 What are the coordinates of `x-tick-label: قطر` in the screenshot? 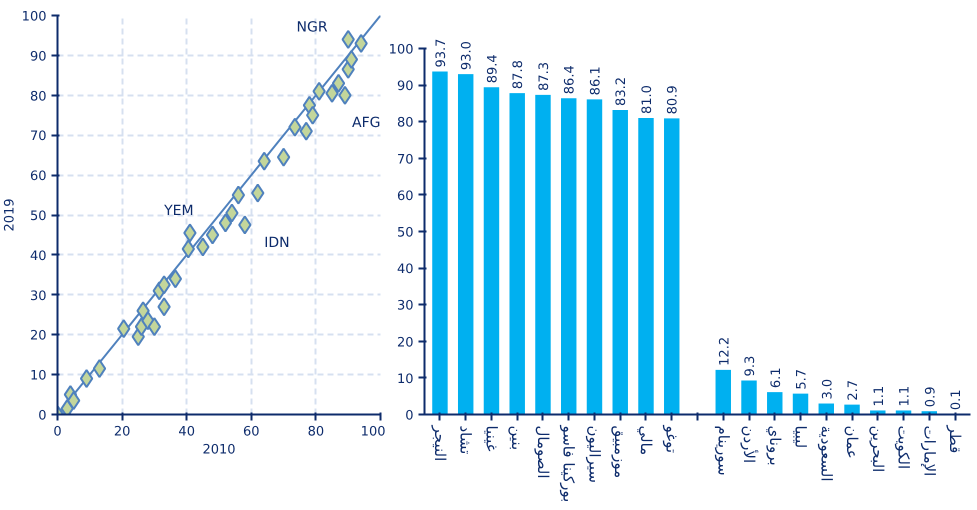 It's located at (955, 439).